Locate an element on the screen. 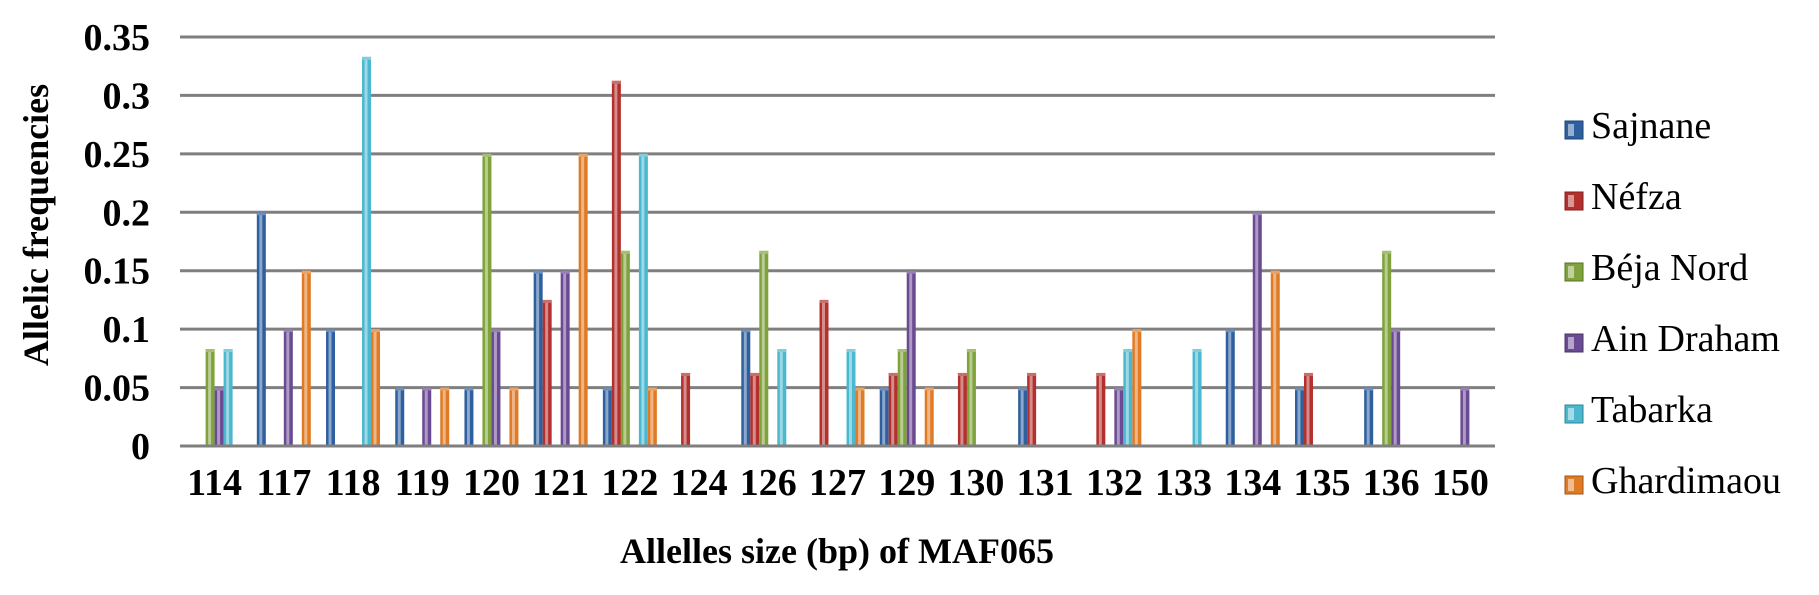 This screenshot has width=1819, height=595. legend-item: Ghardimaou is located at coordinates (1672, 481).